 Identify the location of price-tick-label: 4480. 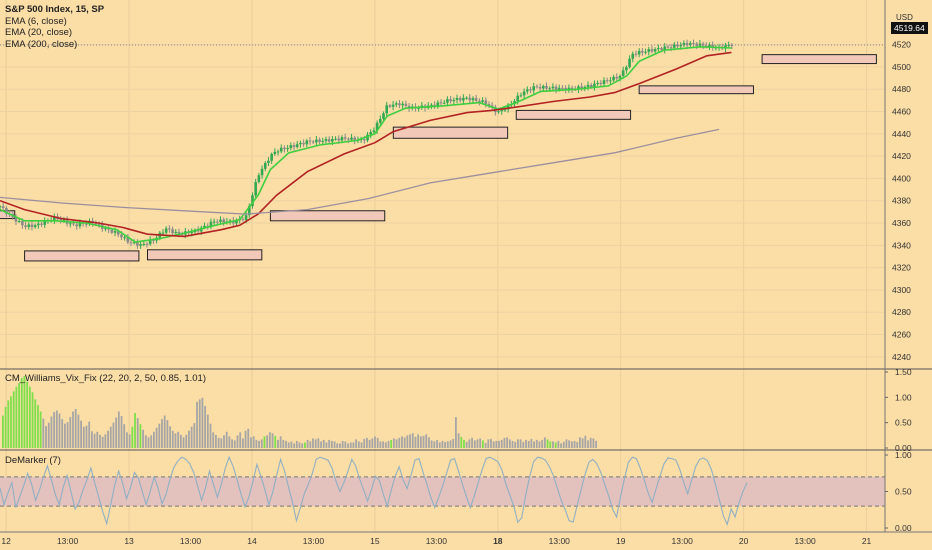
(901, 89).